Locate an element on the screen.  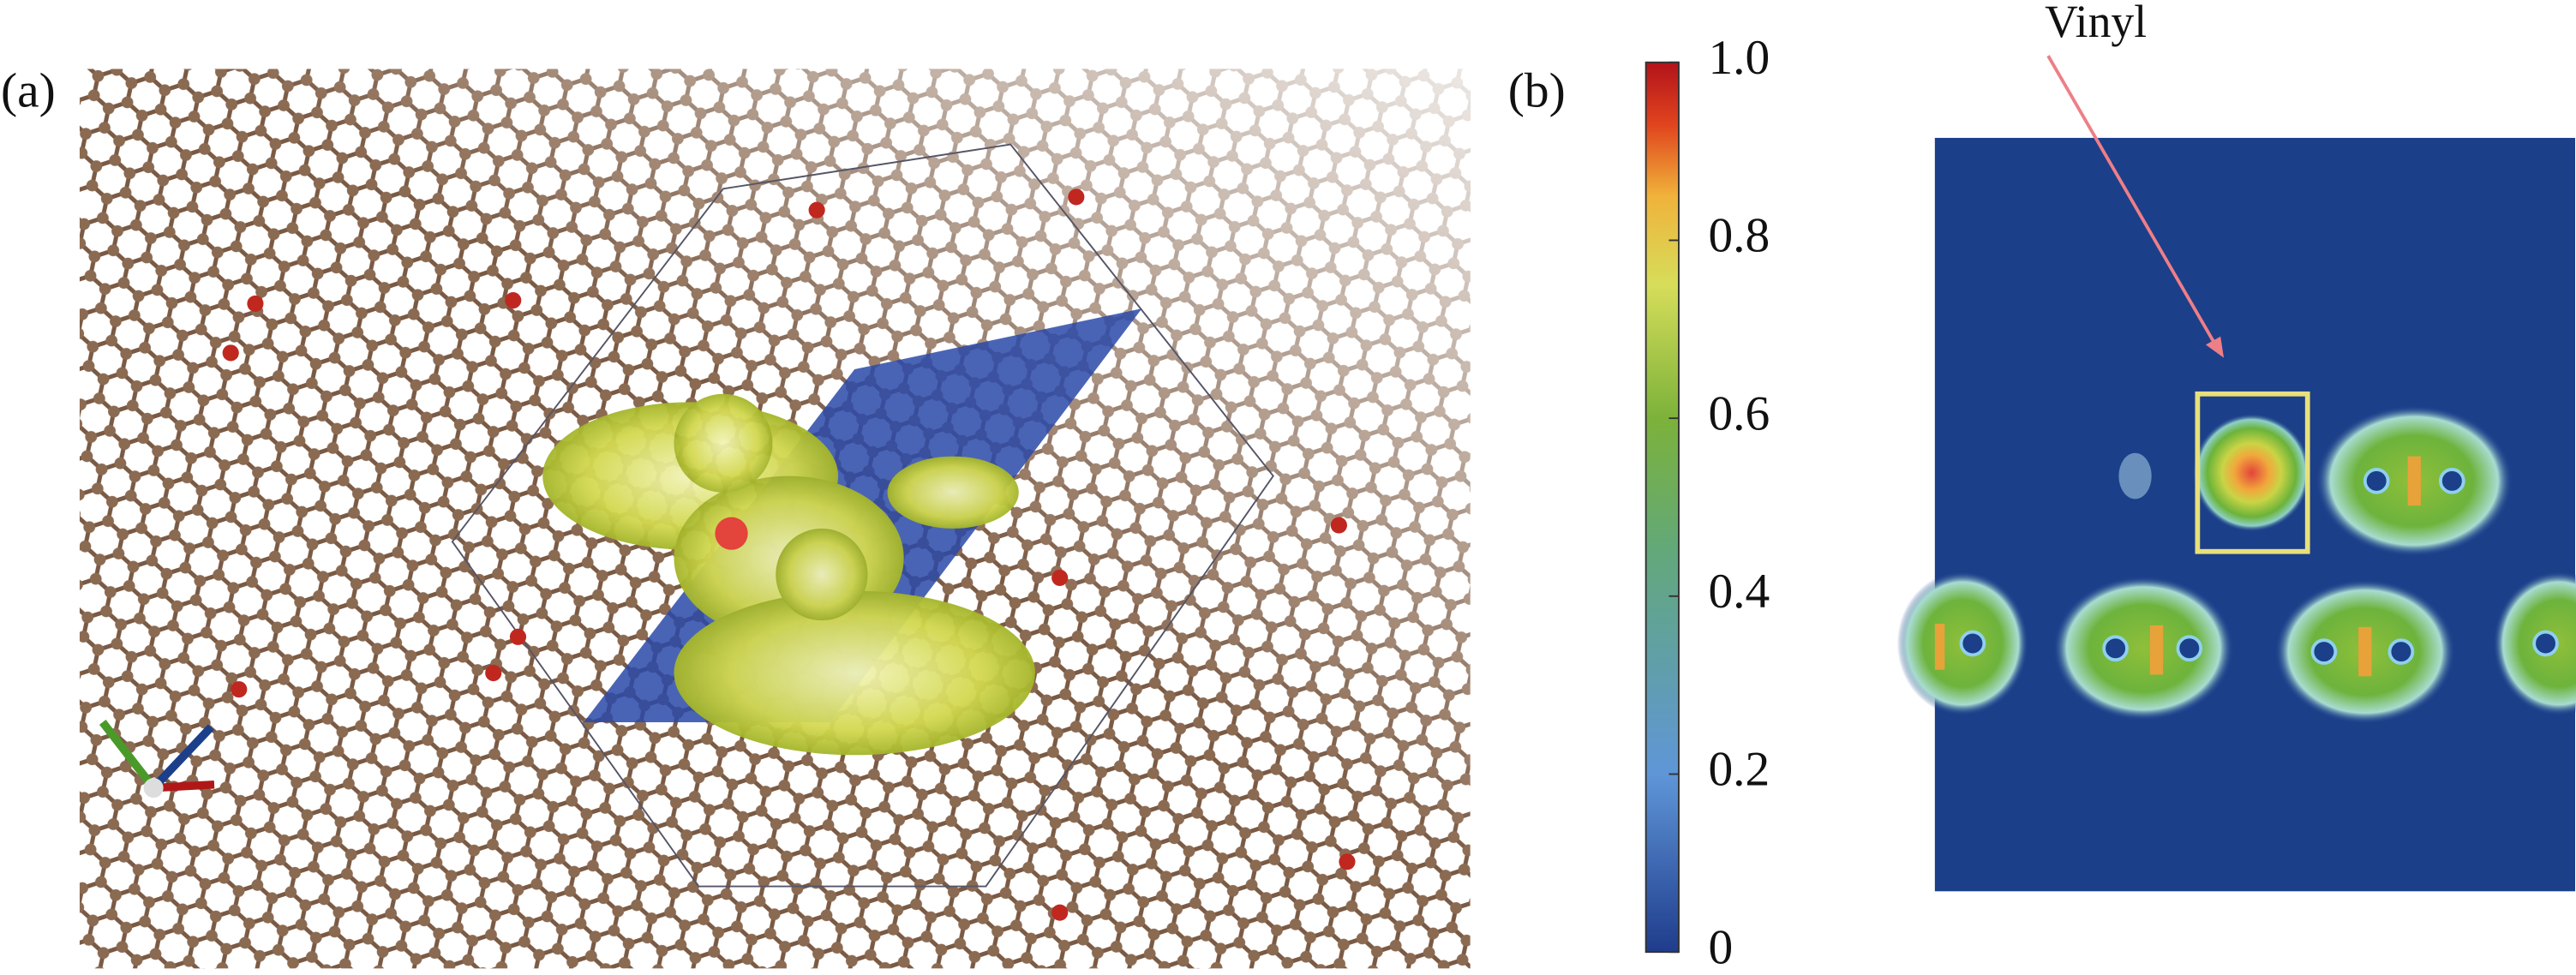
panel-label: (b) is located at coordinates (1537, 90).